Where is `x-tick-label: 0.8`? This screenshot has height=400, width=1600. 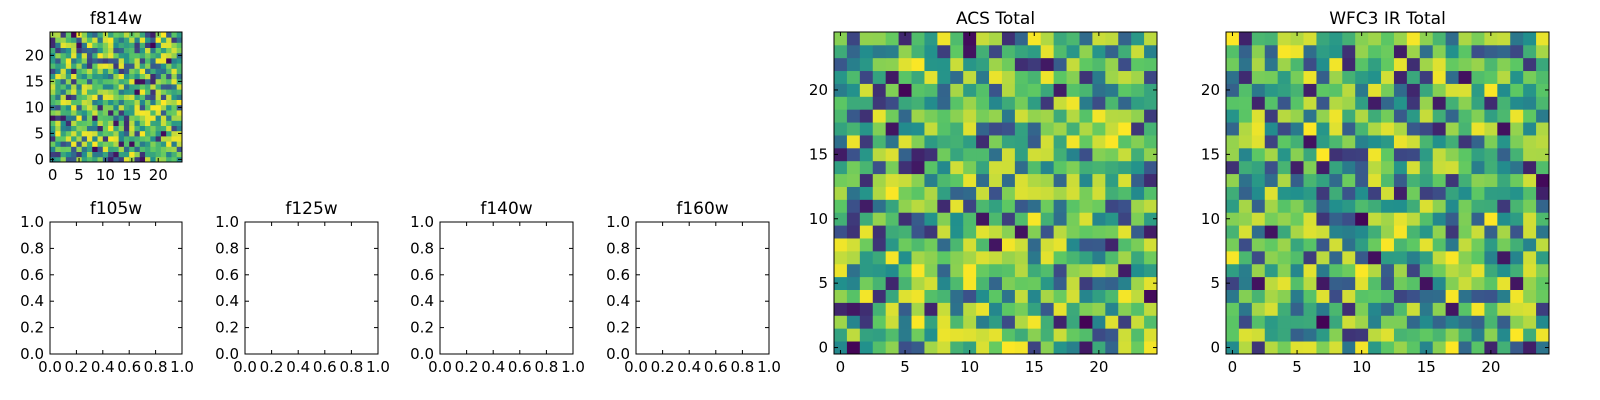
x-tick-label: 0.8 is located at coordinates (156, 367).